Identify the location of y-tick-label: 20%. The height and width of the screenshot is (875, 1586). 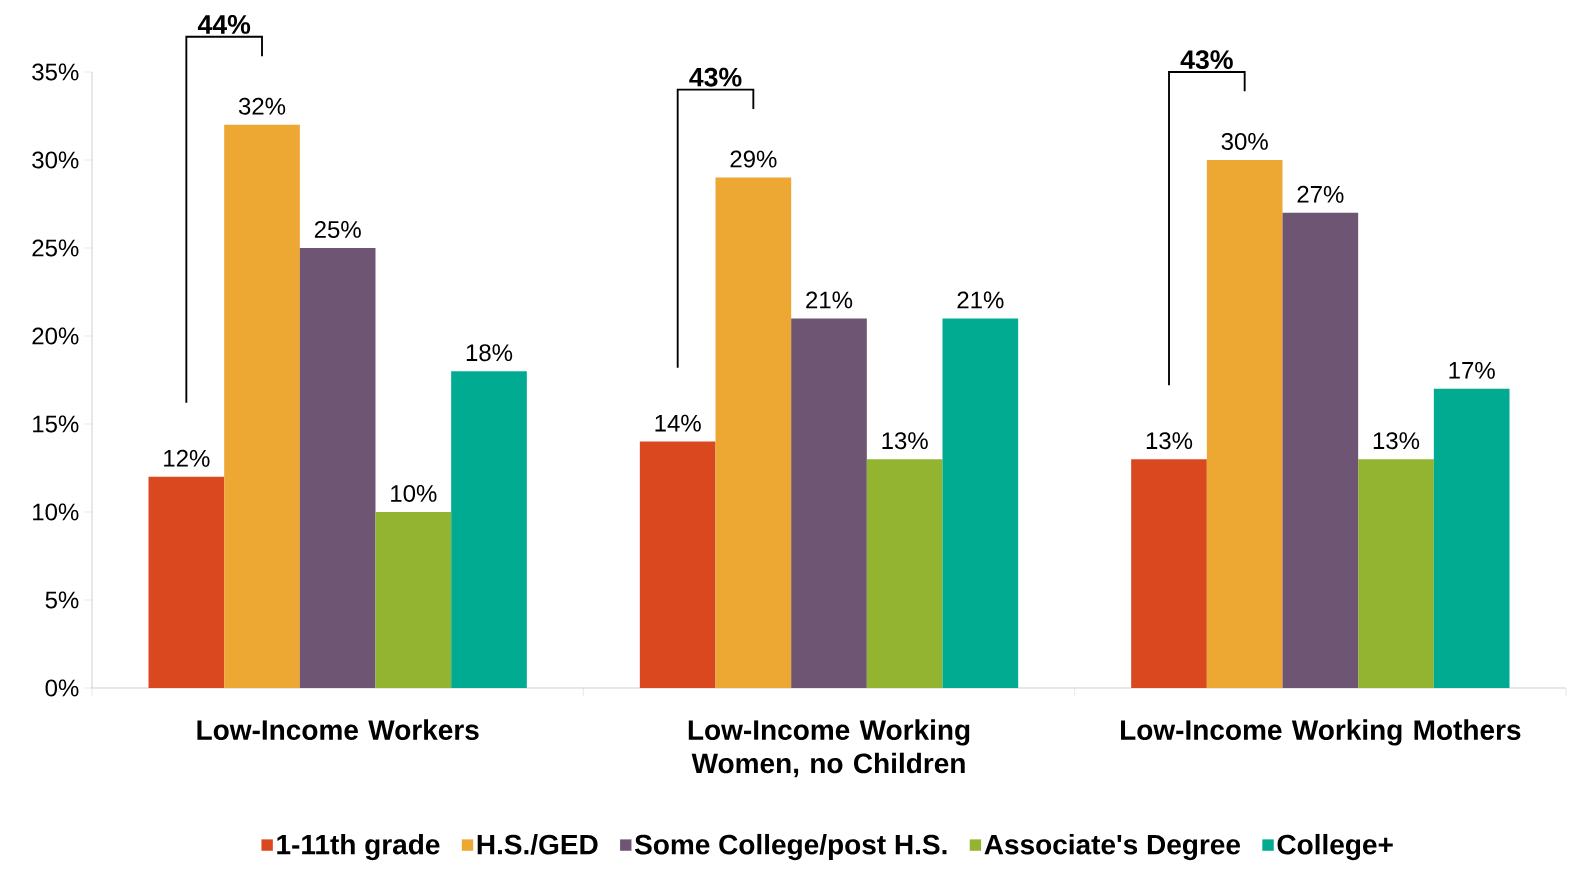
(55, 336).